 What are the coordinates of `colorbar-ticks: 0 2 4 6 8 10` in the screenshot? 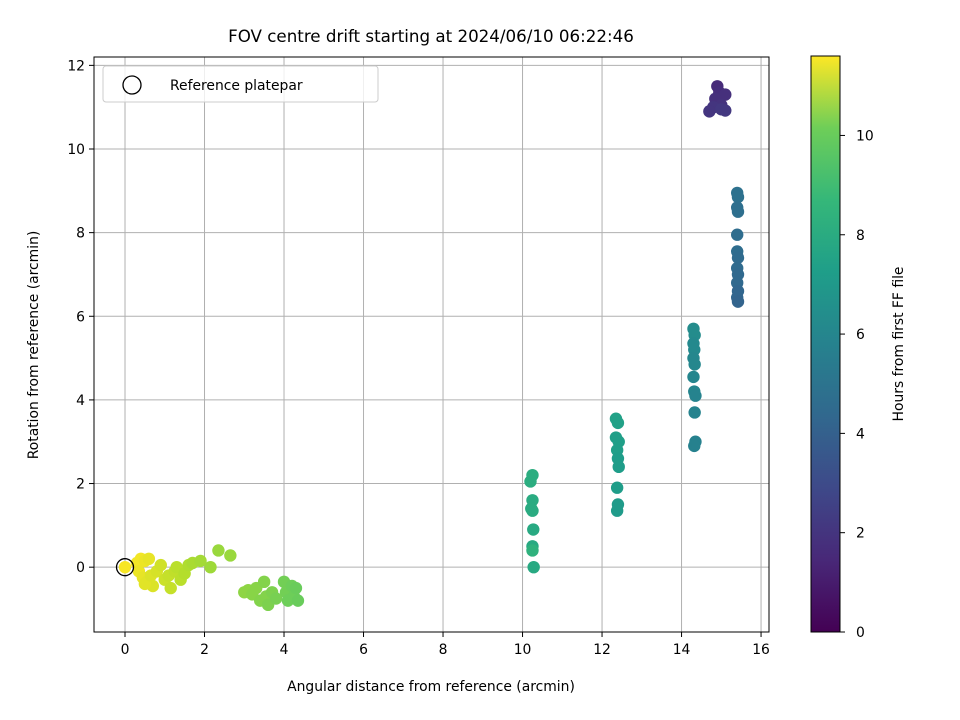 It's located at (857, 384).